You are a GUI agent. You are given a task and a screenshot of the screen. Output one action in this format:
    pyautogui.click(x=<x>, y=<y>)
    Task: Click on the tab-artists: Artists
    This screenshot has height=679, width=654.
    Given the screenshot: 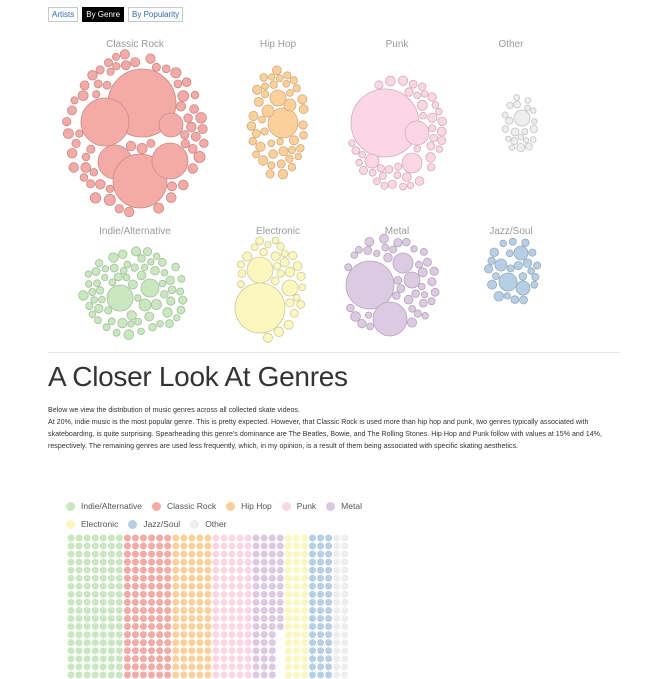 What is the action you would take?
    pyautogui.click(x=63, y=14)
    